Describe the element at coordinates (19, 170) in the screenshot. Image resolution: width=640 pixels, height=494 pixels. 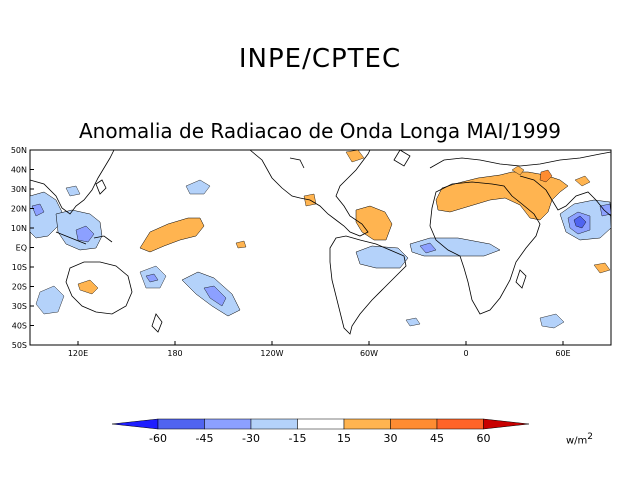
I see `lat-label: 40N` at that location.